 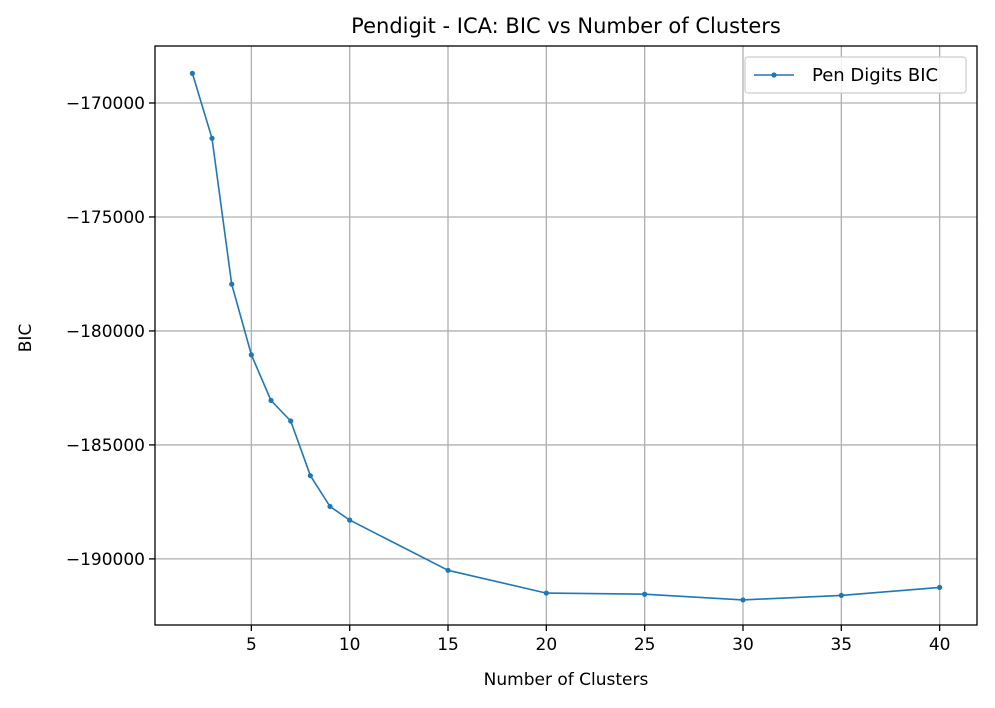 I want to click on y-tick-label: −190000, so click(x=105, y=560).